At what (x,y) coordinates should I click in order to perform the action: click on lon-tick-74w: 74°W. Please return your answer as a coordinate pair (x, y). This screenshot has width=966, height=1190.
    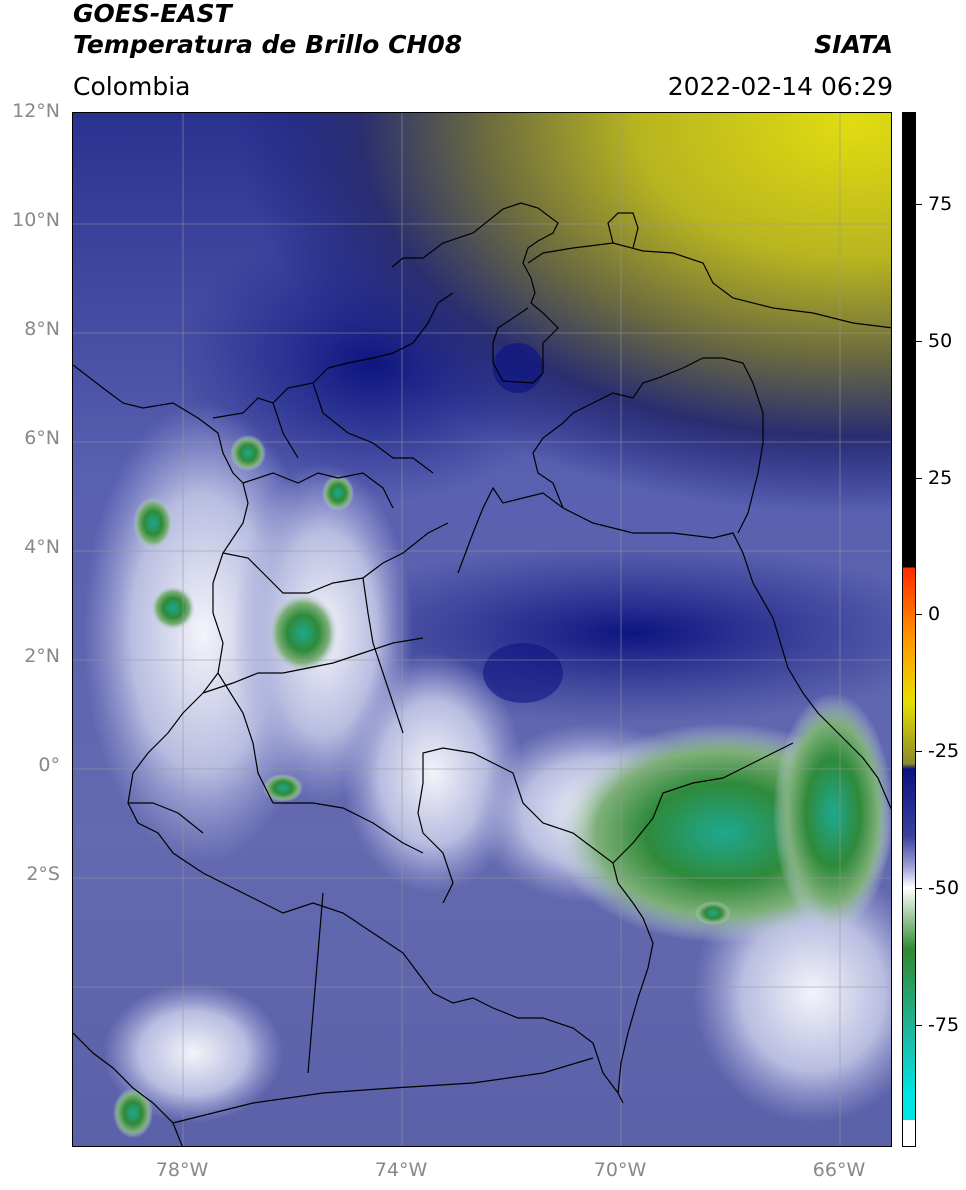
    Looking at the image, I should click on (401, 1170).